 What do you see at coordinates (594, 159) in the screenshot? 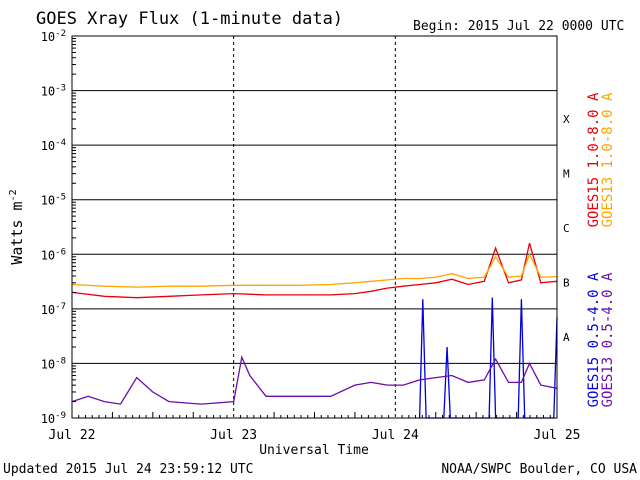
I see `legend-entry: GOES15 1.0-8.0 A` at bounding box center [594, 159].